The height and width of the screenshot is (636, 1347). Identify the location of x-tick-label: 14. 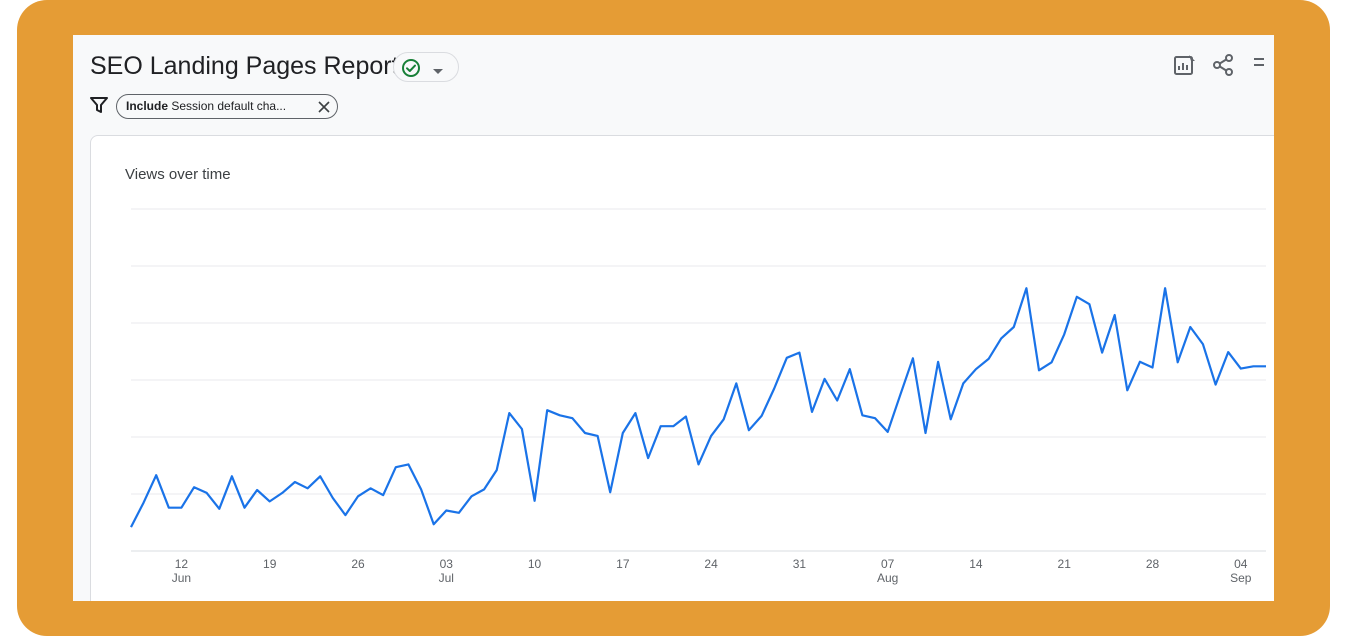
(976, 564).